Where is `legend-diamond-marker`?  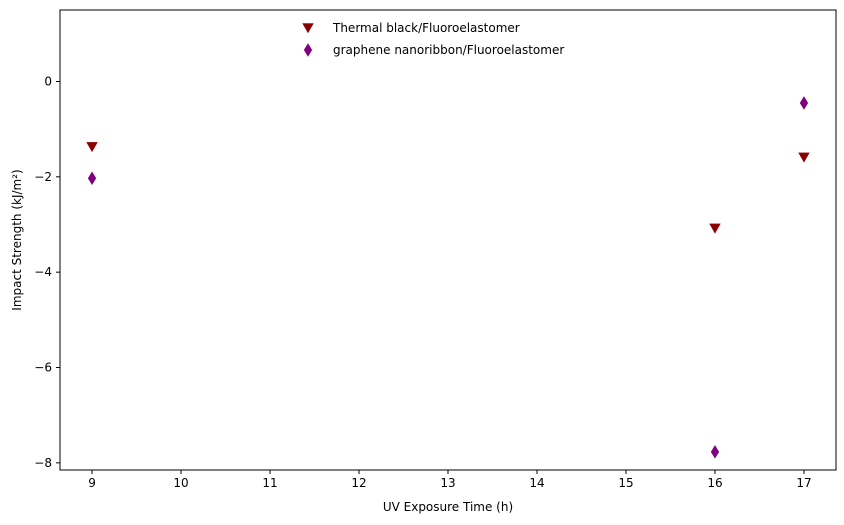
legend-diamond-marker is located at coordinates (308, 50).